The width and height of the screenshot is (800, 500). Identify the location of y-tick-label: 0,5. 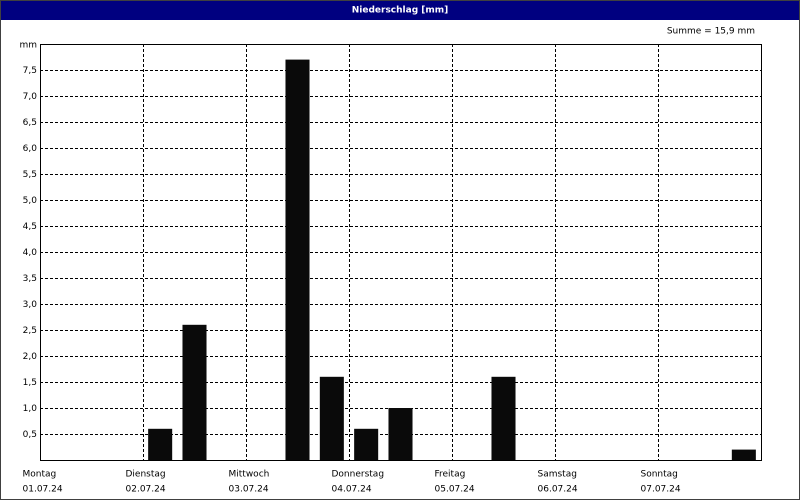
(30, 435).